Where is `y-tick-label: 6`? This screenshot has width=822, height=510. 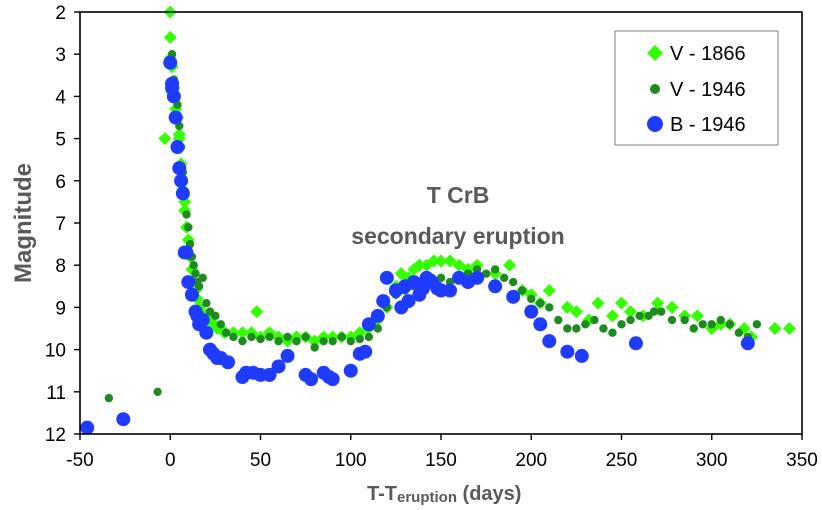
y-tick-label: 6 is located at coordinates (60, 182).